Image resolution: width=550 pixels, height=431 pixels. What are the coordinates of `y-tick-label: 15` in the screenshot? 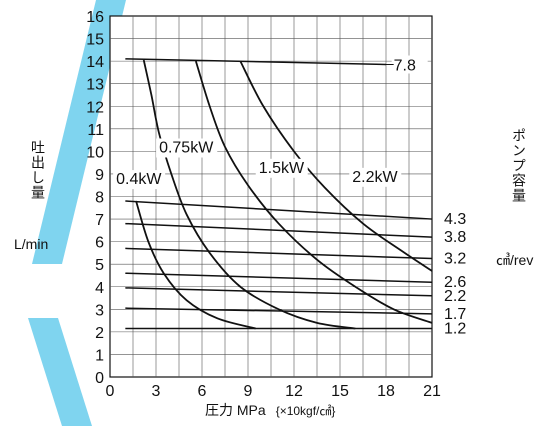 It's located at (95, 40).